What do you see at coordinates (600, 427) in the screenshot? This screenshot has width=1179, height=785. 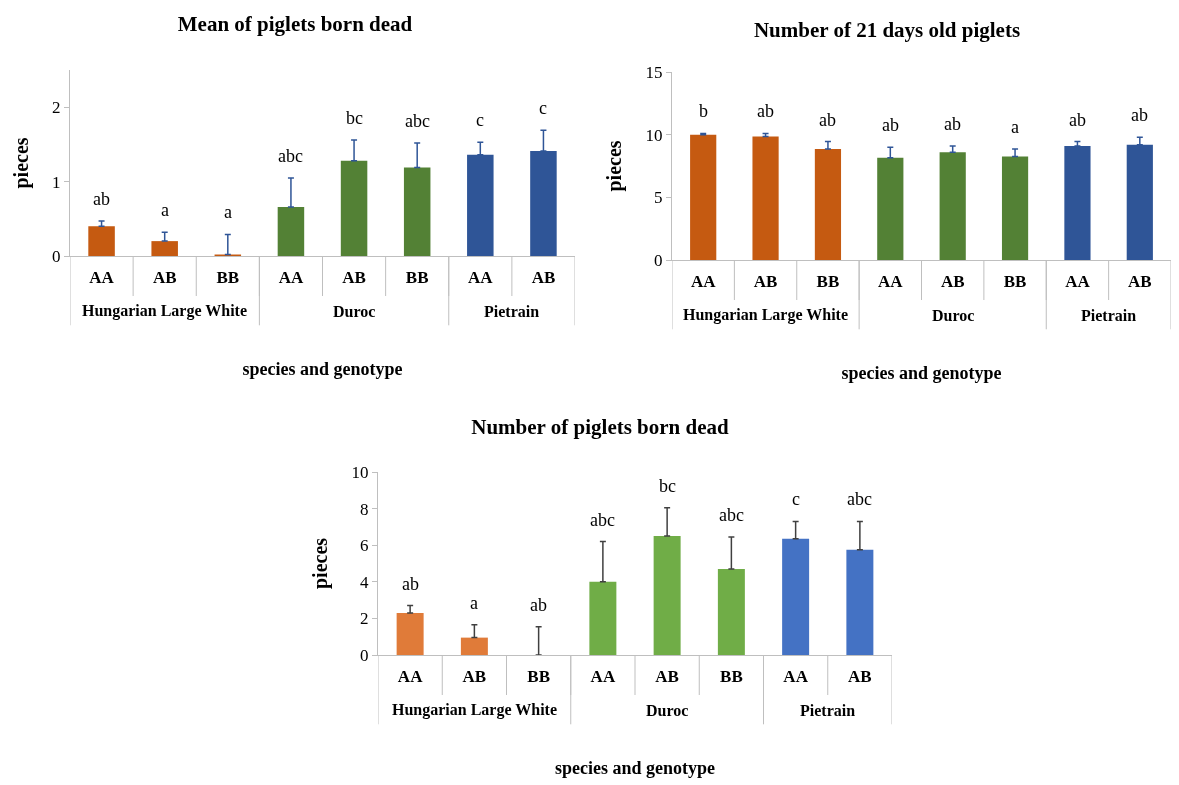 I see `chart-title: Number of piglets born dead` at bounding box center [600, 427].